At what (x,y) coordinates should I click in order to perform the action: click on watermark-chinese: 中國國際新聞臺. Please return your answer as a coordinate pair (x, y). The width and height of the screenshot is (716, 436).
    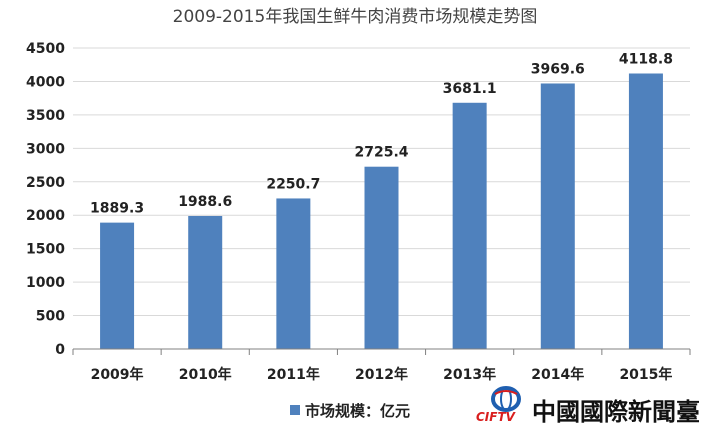
    Looking at the image, I should click on (616, 412).